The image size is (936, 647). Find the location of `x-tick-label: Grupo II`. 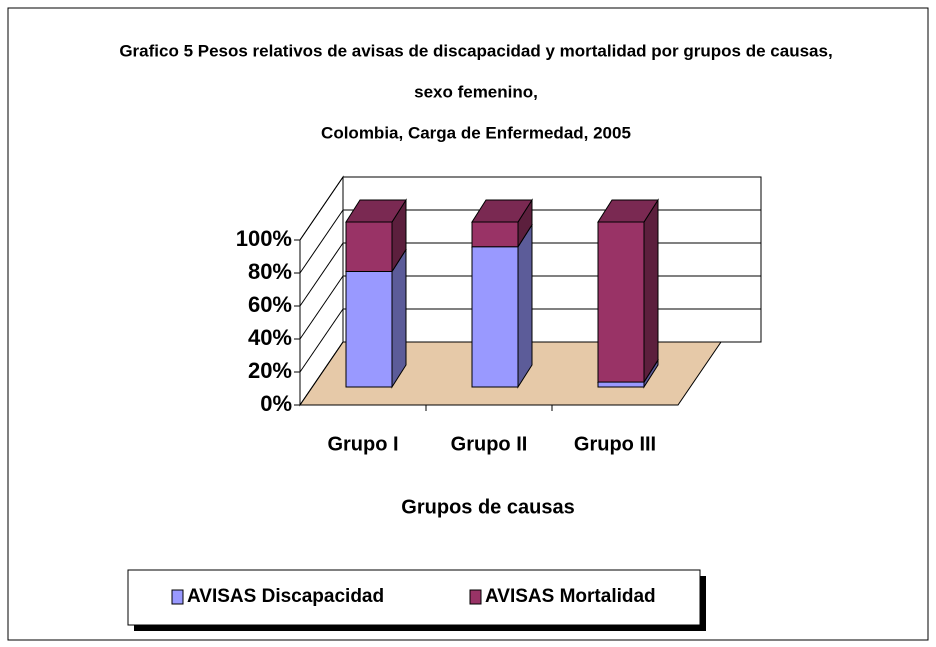

x-tick-label: Grupo II is located at coordinates (489, 444).